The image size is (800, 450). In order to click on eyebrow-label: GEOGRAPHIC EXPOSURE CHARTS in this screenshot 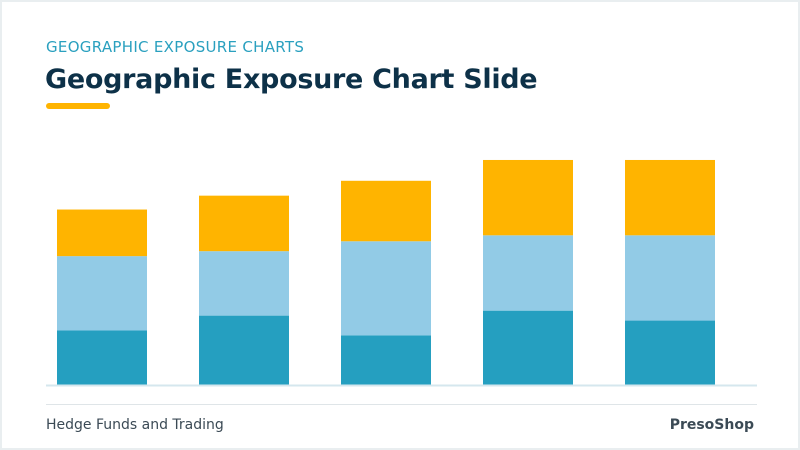, I will do `click(175, 47)`.